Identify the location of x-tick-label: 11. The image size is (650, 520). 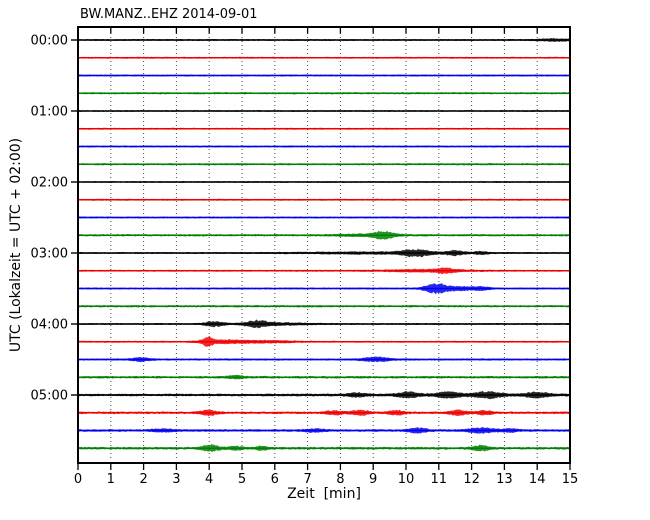
(439, 479).